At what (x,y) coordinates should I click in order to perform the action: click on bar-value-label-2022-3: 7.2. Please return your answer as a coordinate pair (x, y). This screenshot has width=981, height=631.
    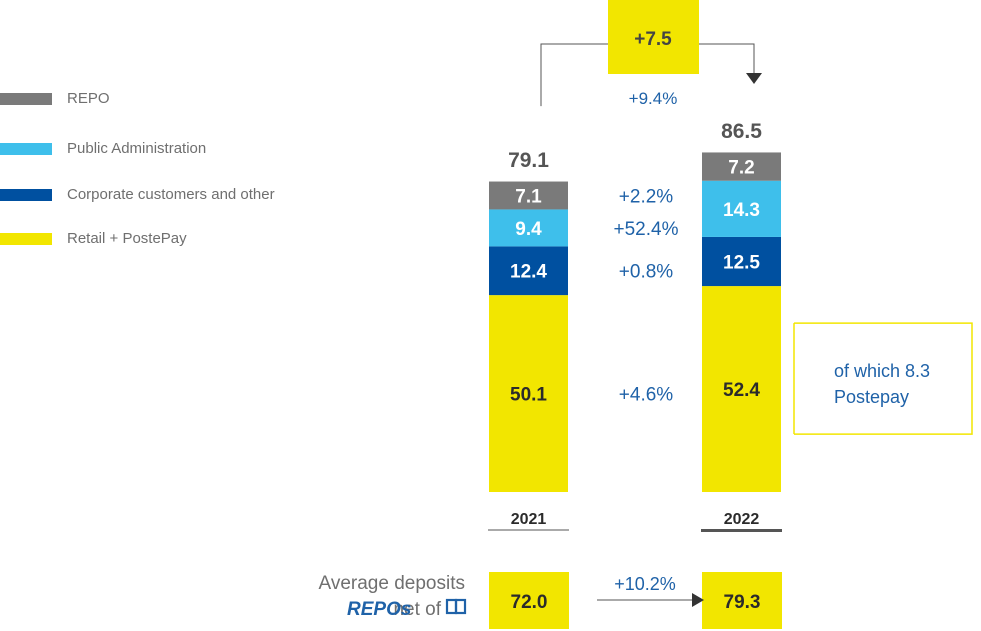
    Looking at the image, I should click on (741, 168).